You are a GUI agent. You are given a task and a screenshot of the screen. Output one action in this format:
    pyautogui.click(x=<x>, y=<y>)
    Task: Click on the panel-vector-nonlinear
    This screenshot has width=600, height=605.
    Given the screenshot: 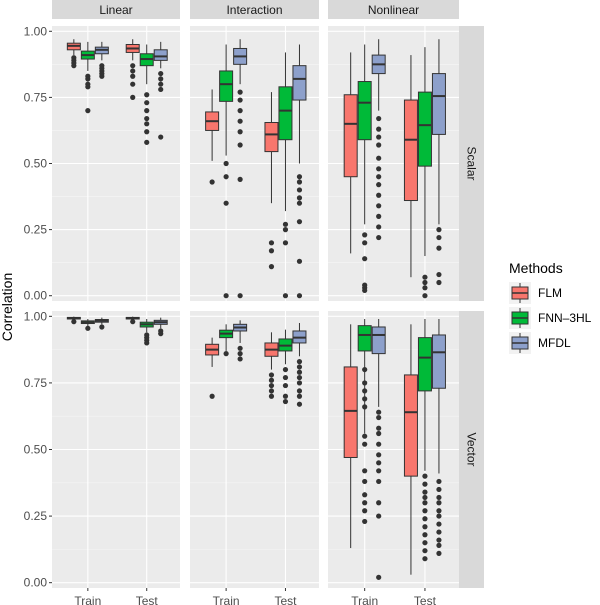 What is the action you would take?
    pyautogui.click(x=393, y=449)
    